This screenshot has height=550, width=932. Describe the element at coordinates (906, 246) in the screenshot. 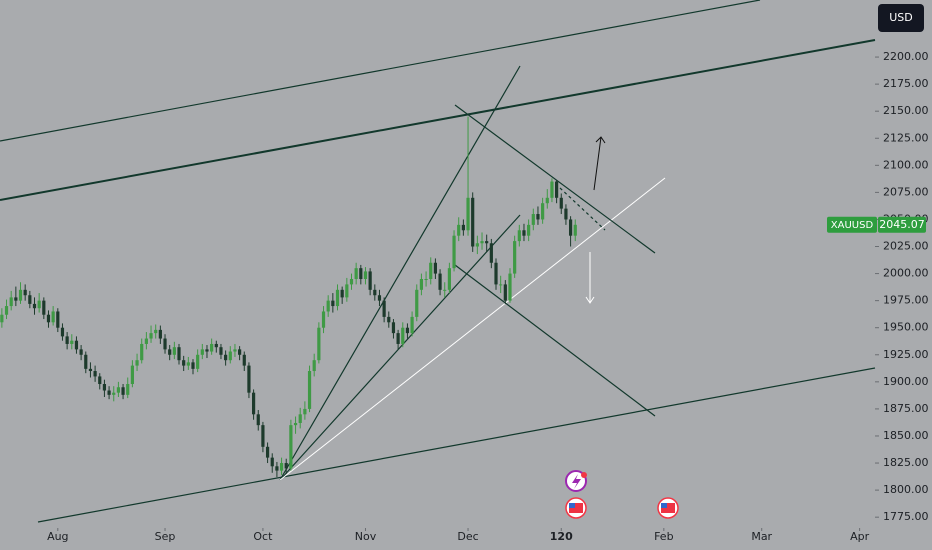

I see `y-tick-label: 2025.00` at that location.